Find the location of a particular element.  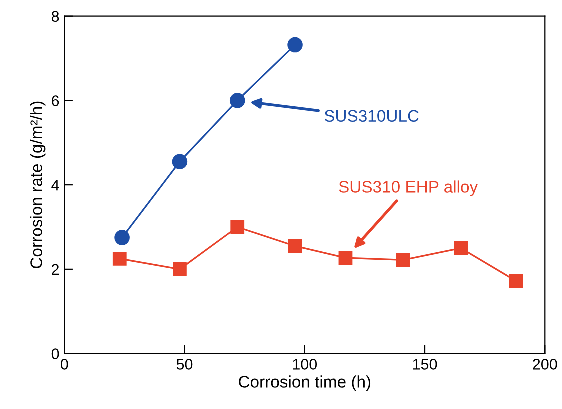

legend-label: SUS310ULC is located at coordinates (371, 116).